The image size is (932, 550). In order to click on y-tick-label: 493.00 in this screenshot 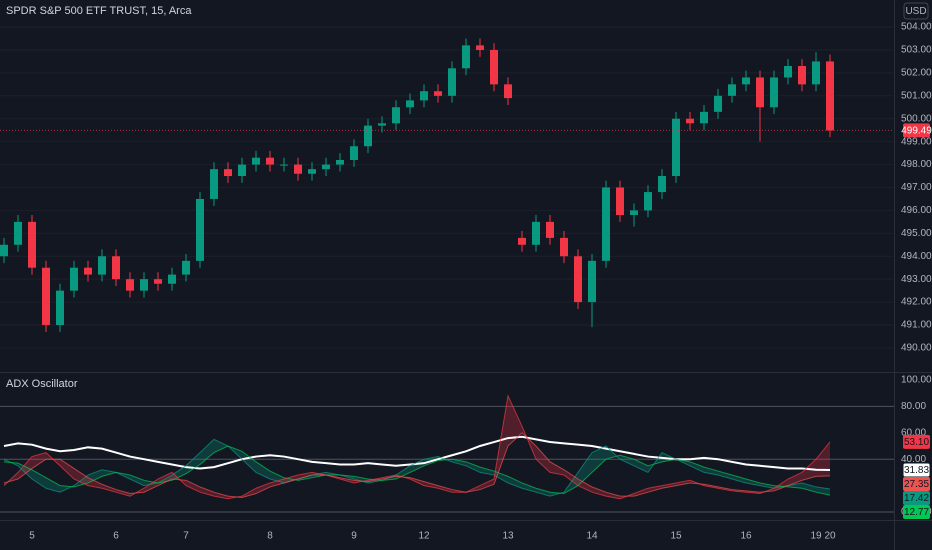, I will do `click(916, 279)`.